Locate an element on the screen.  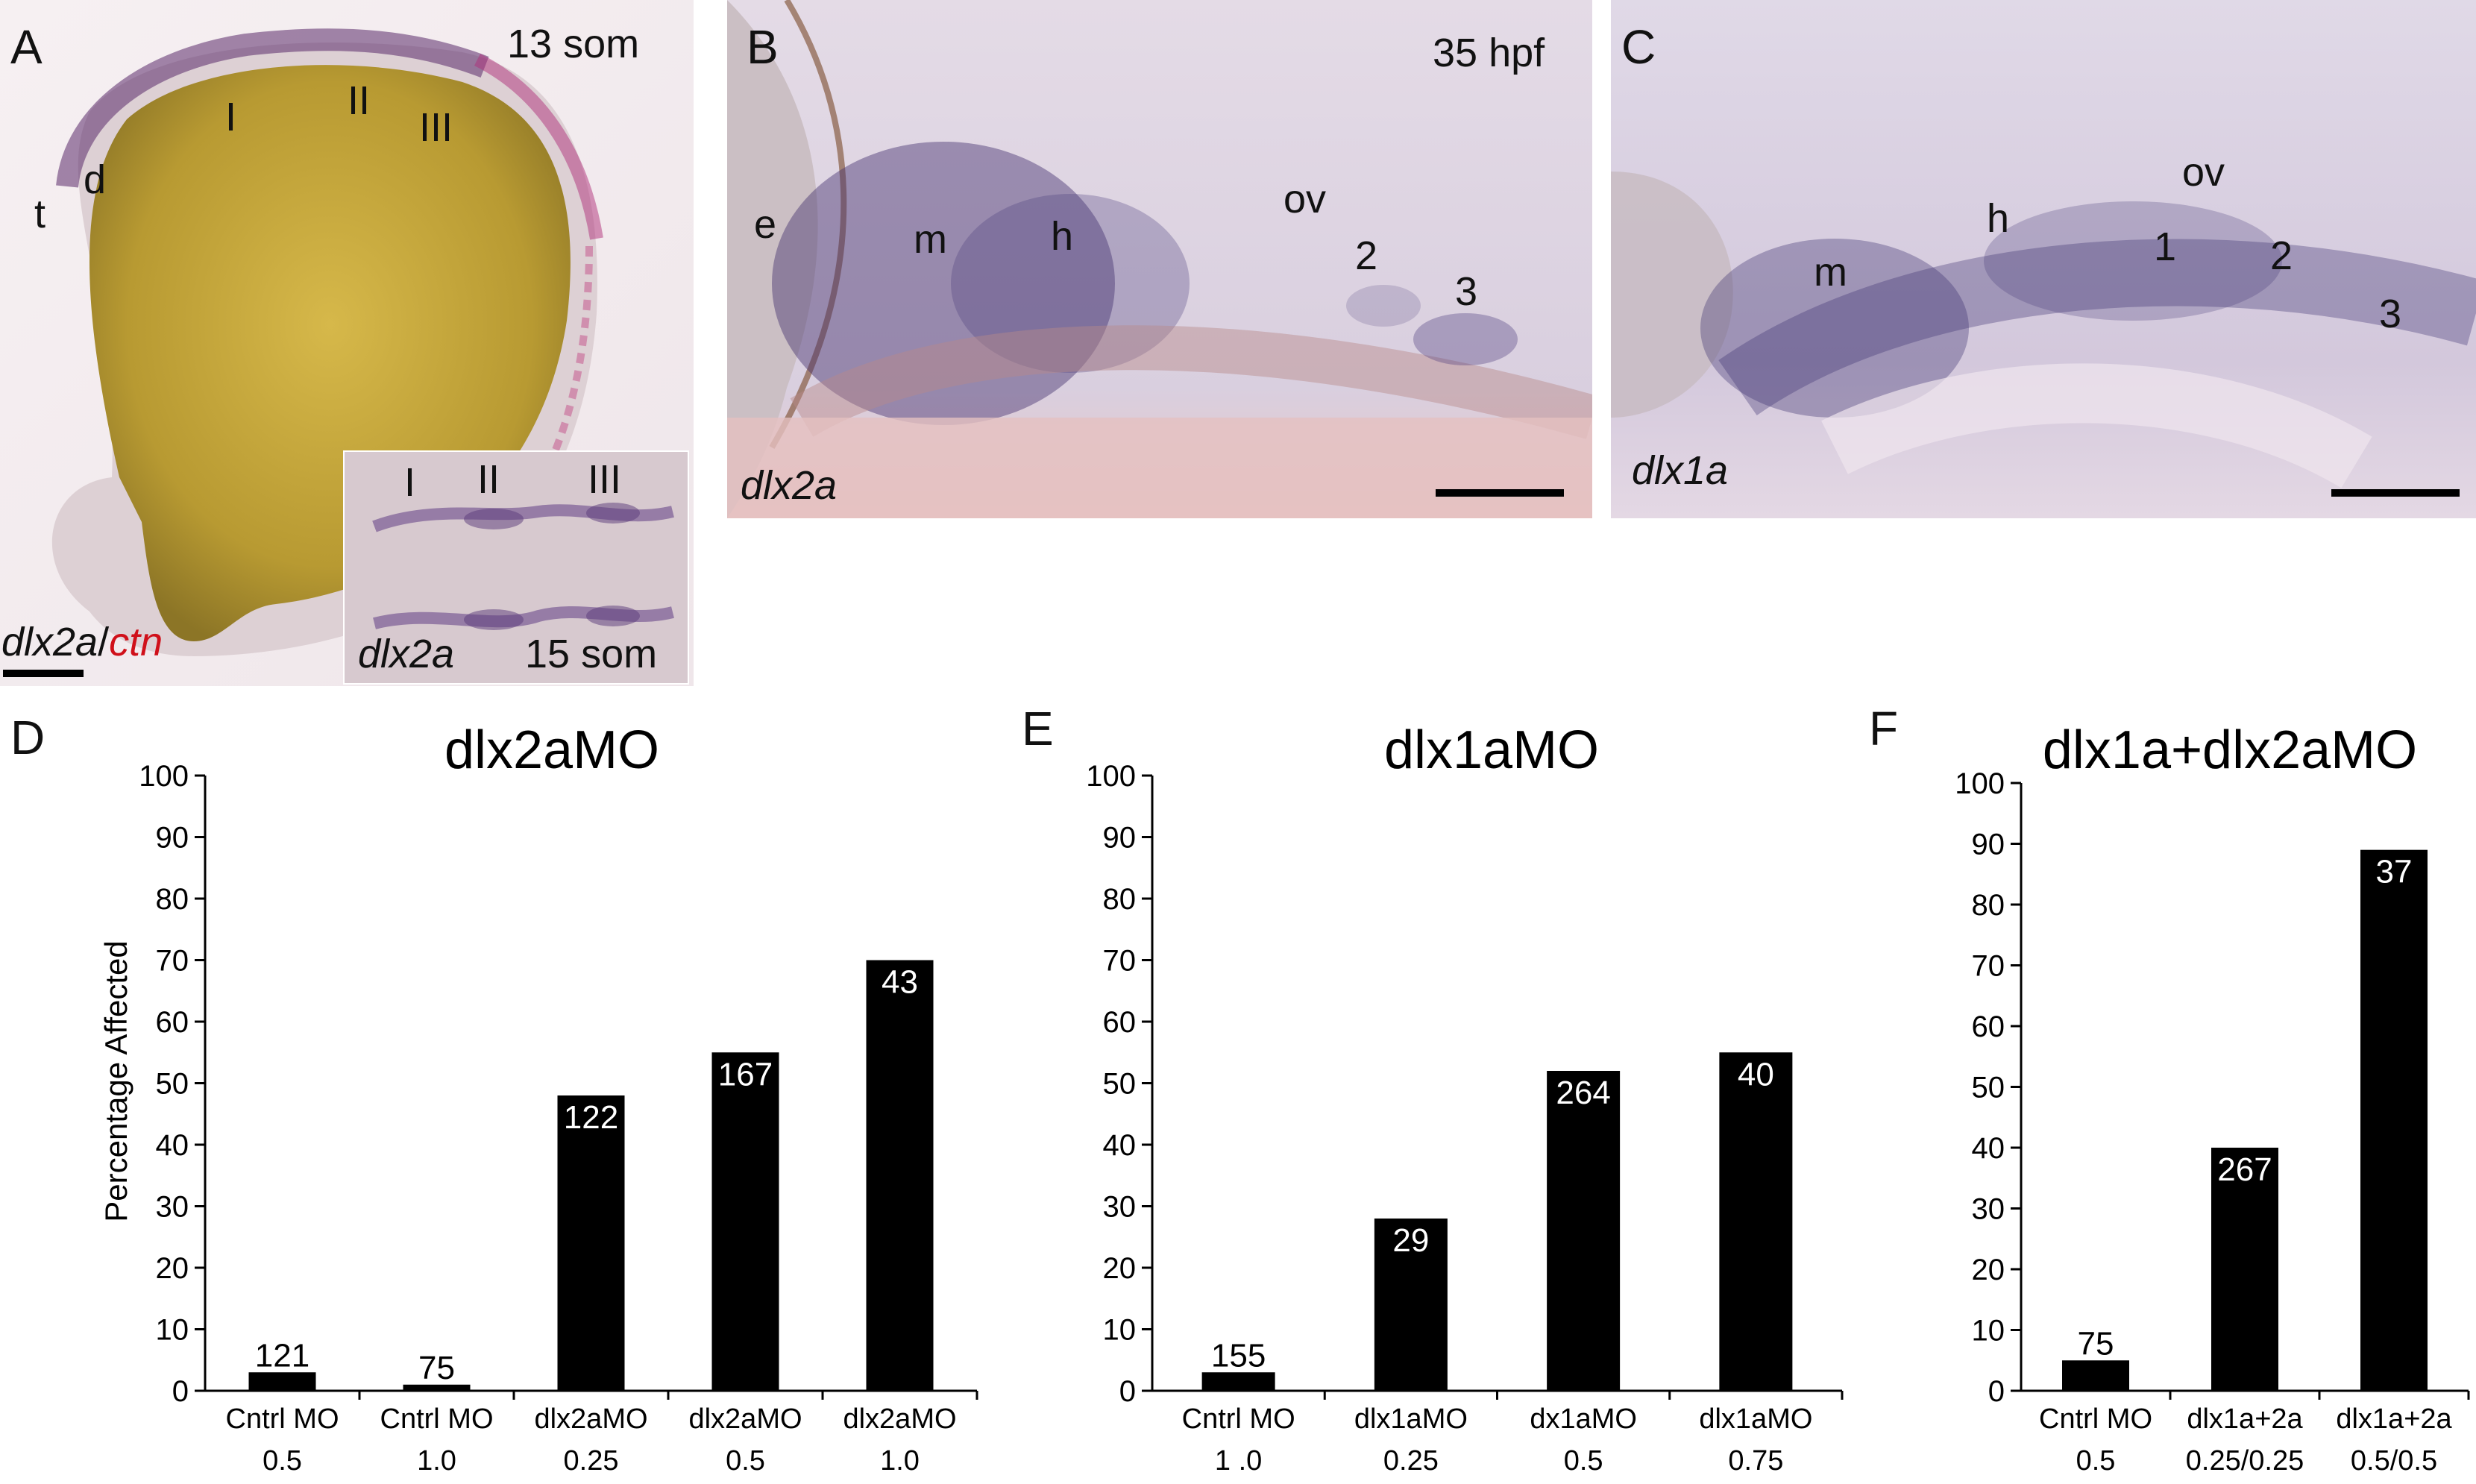
panel-c-gene: dlx1a is located at coordinates (1680, 471).